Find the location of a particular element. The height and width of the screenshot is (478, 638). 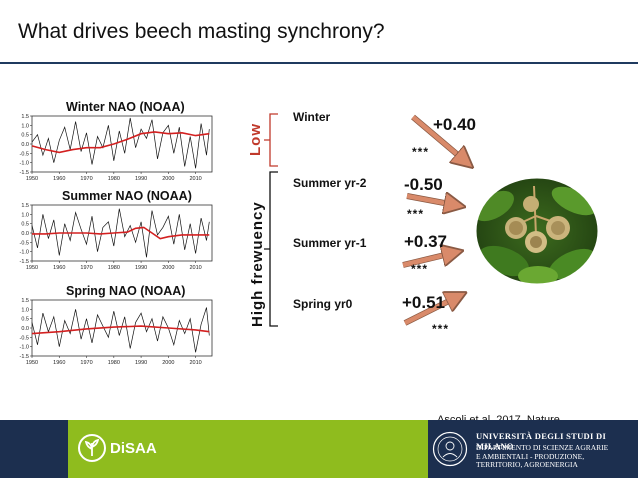

coef-summer-yr2: -0.50 is located at coordinates (423, 184).